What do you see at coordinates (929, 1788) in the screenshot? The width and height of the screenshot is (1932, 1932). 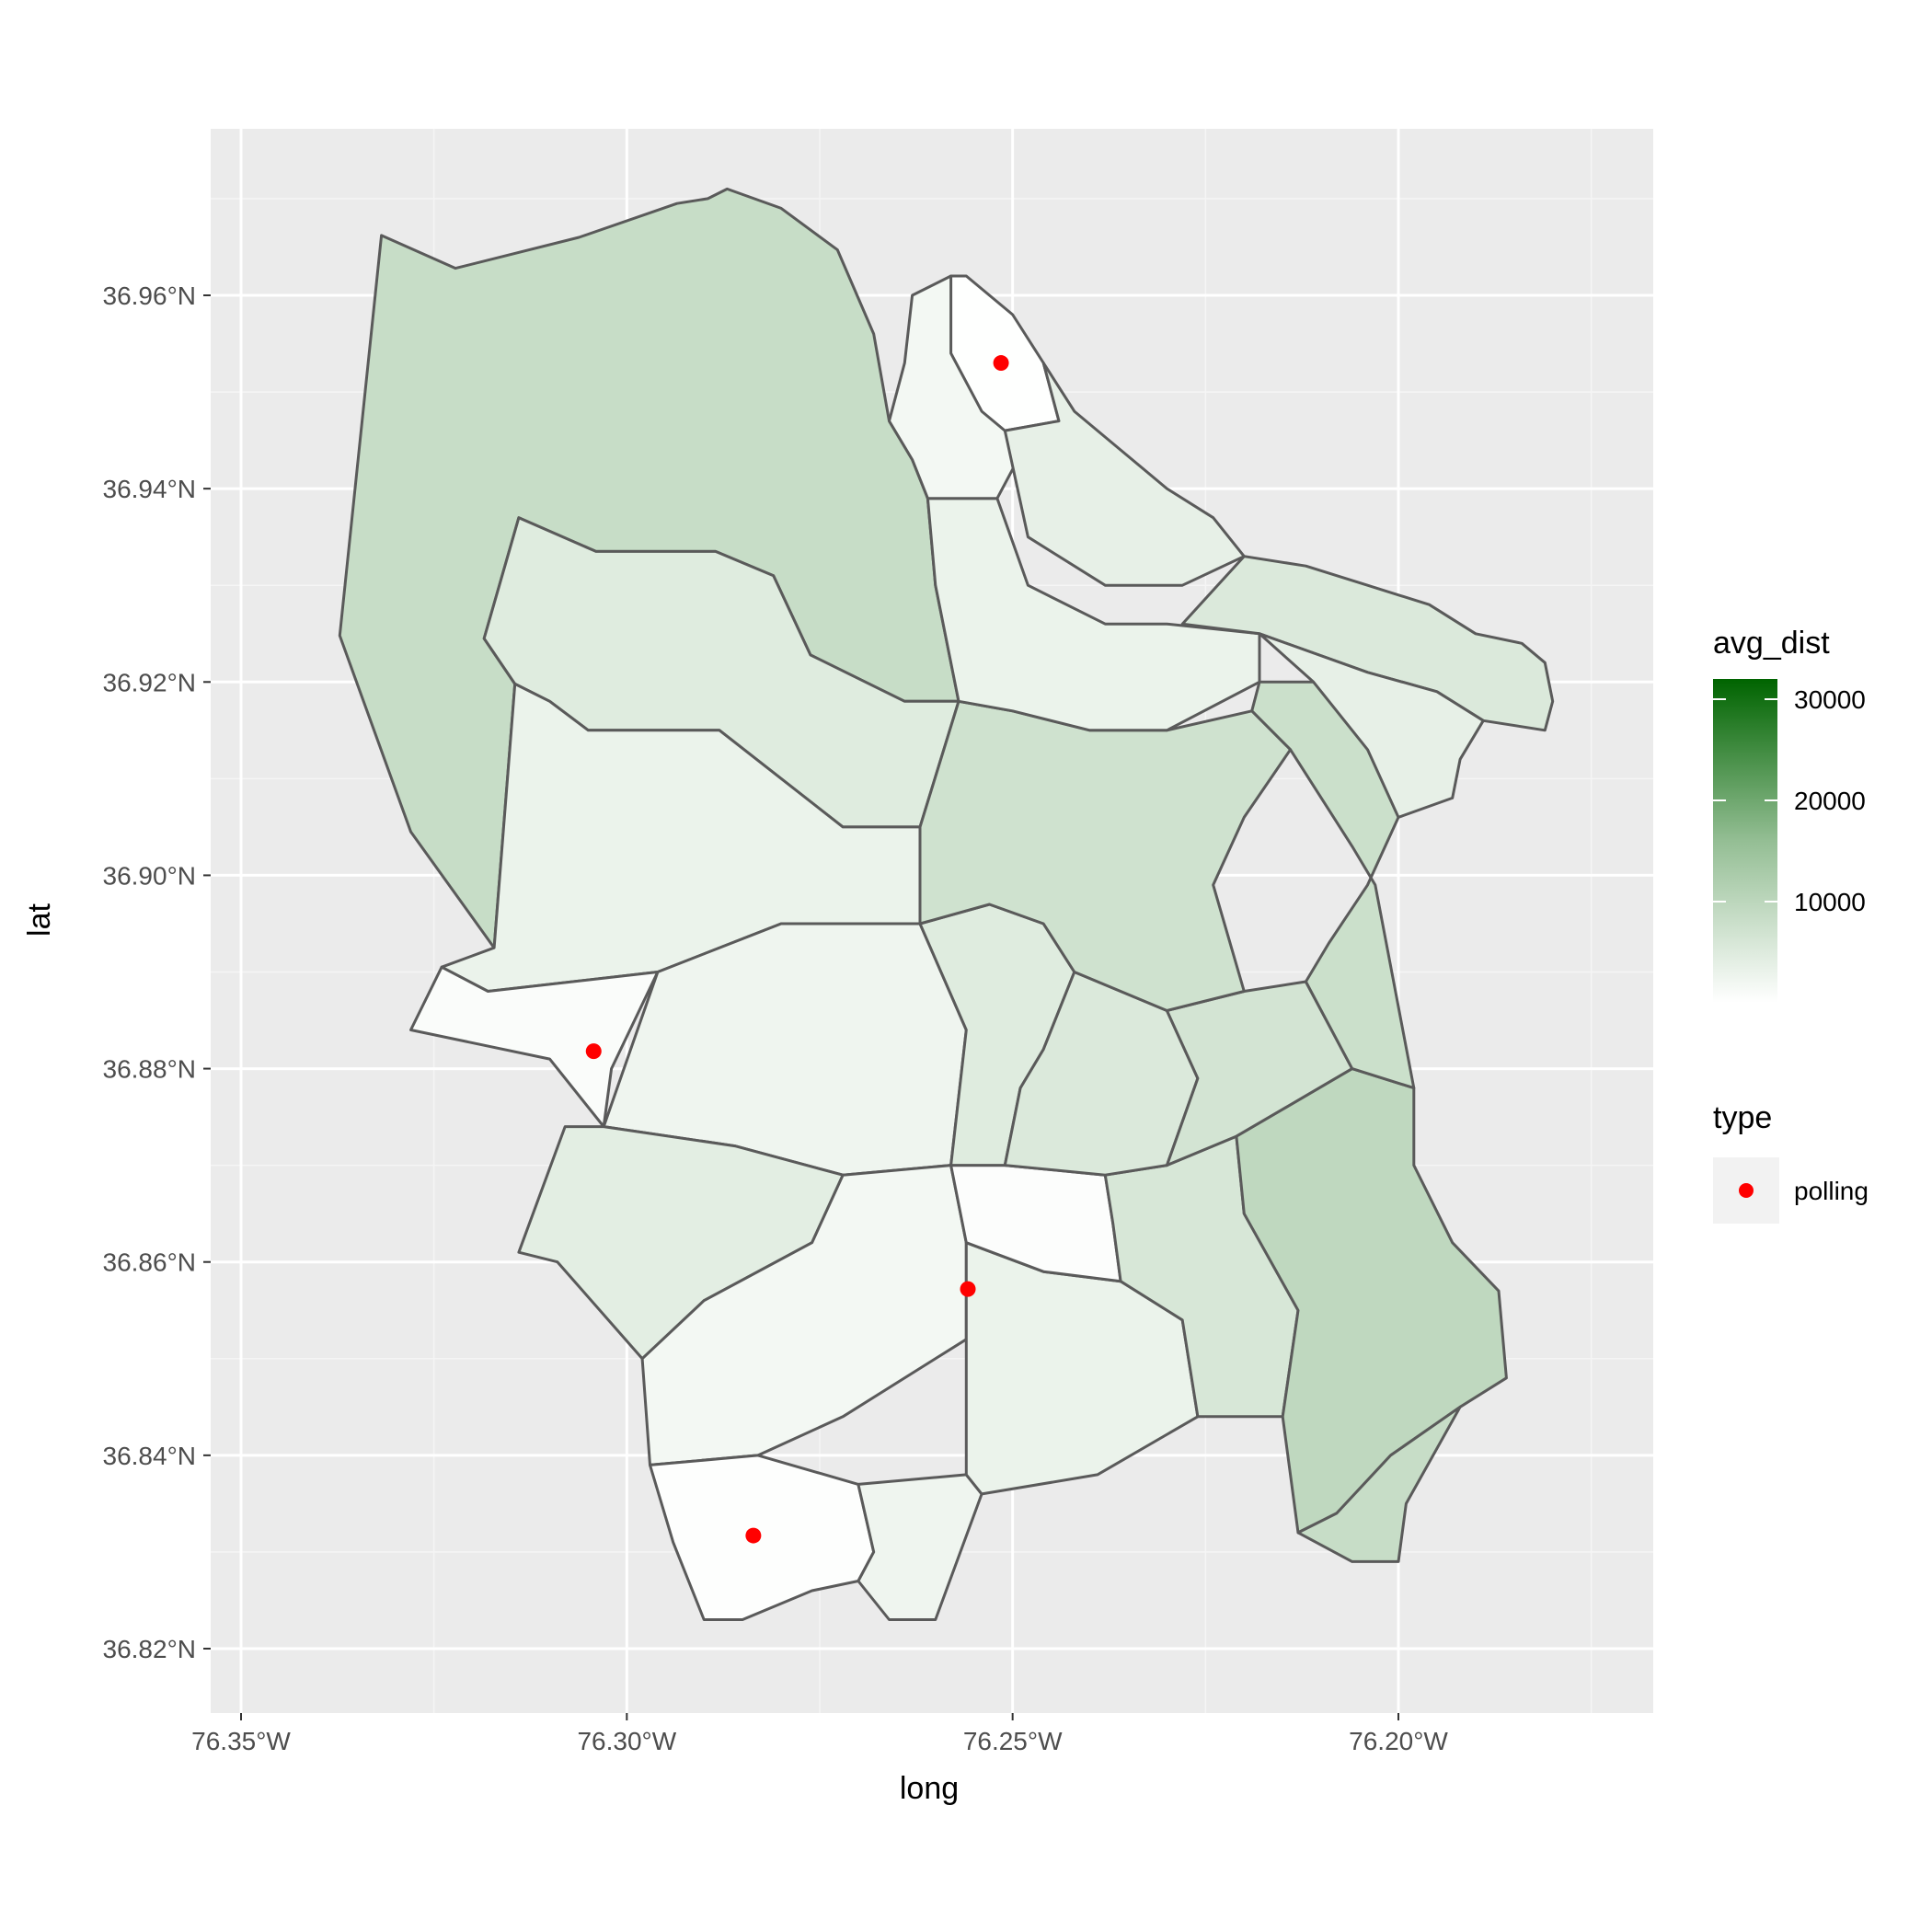 I see `x-axis-title: long` at bounding box center [929, 1788].